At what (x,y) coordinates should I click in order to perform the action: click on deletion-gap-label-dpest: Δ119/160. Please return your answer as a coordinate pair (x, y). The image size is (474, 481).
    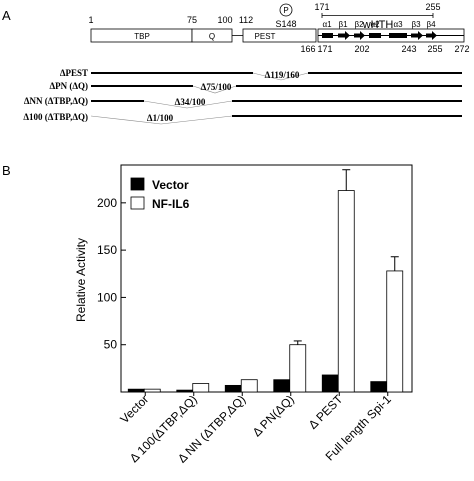
    Looking at the image, I should click on (282, 75).